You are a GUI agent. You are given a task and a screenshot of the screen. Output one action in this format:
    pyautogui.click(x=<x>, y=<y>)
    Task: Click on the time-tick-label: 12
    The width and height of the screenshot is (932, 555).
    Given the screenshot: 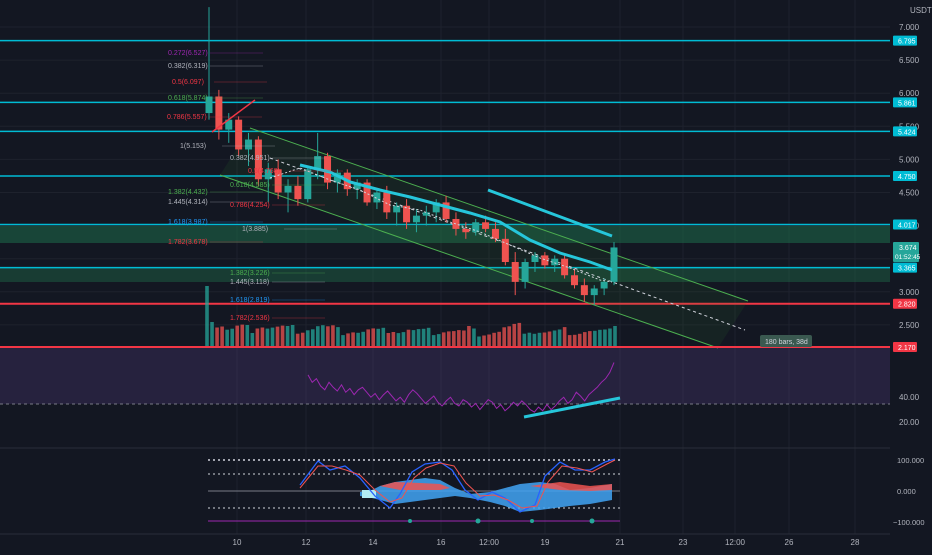 What is the action you would take?
    pyautogui.click(x=306, y=542)
    